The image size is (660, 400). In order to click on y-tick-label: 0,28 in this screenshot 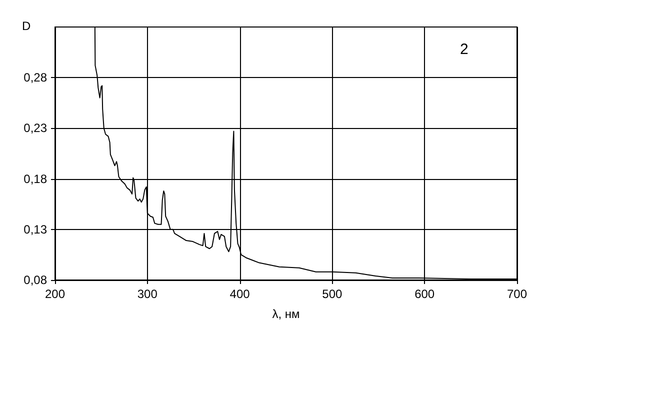, I will do `click(36, 77)`.